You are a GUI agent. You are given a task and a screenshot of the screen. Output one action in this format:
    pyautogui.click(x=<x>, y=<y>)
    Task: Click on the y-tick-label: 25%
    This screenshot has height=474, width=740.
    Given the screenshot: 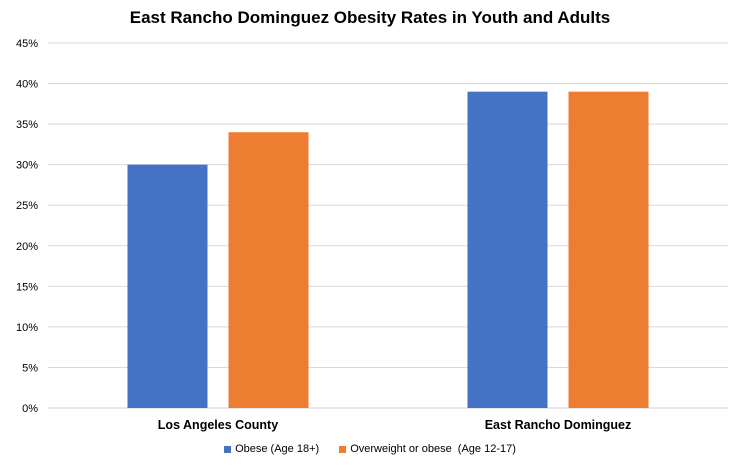 What is the action you would take?
    pyautogui.click(x=27, y=206)
    